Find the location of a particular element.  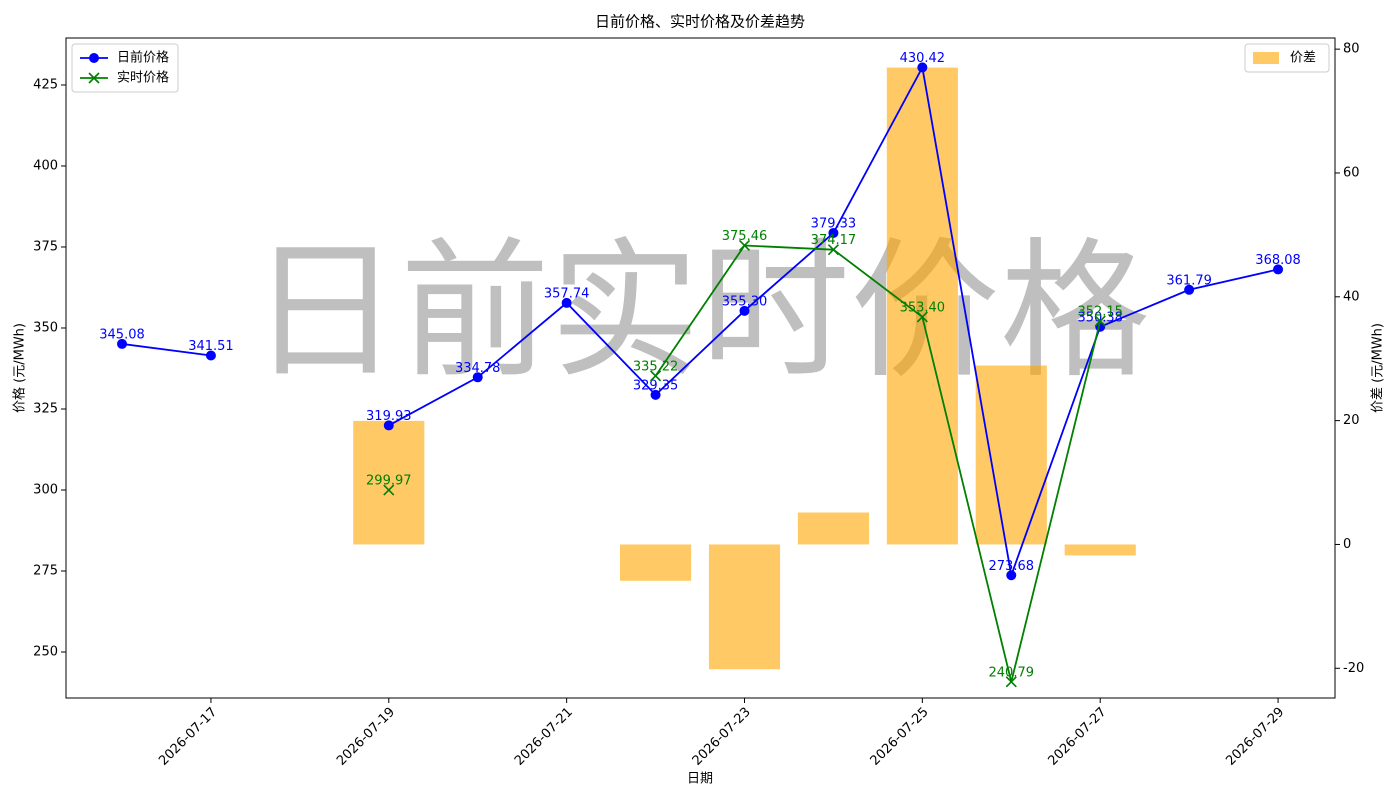

data-label: 374.17 is located at coordinates (834, 240).